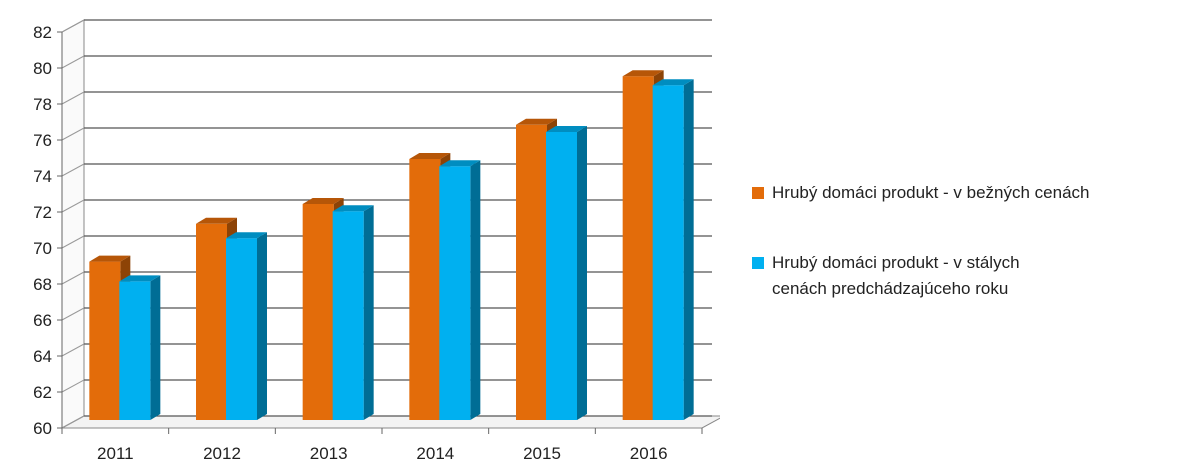 This screenshot has height=464, width=1184. I want to click on y-tick-label: 78, so click(42, 104).